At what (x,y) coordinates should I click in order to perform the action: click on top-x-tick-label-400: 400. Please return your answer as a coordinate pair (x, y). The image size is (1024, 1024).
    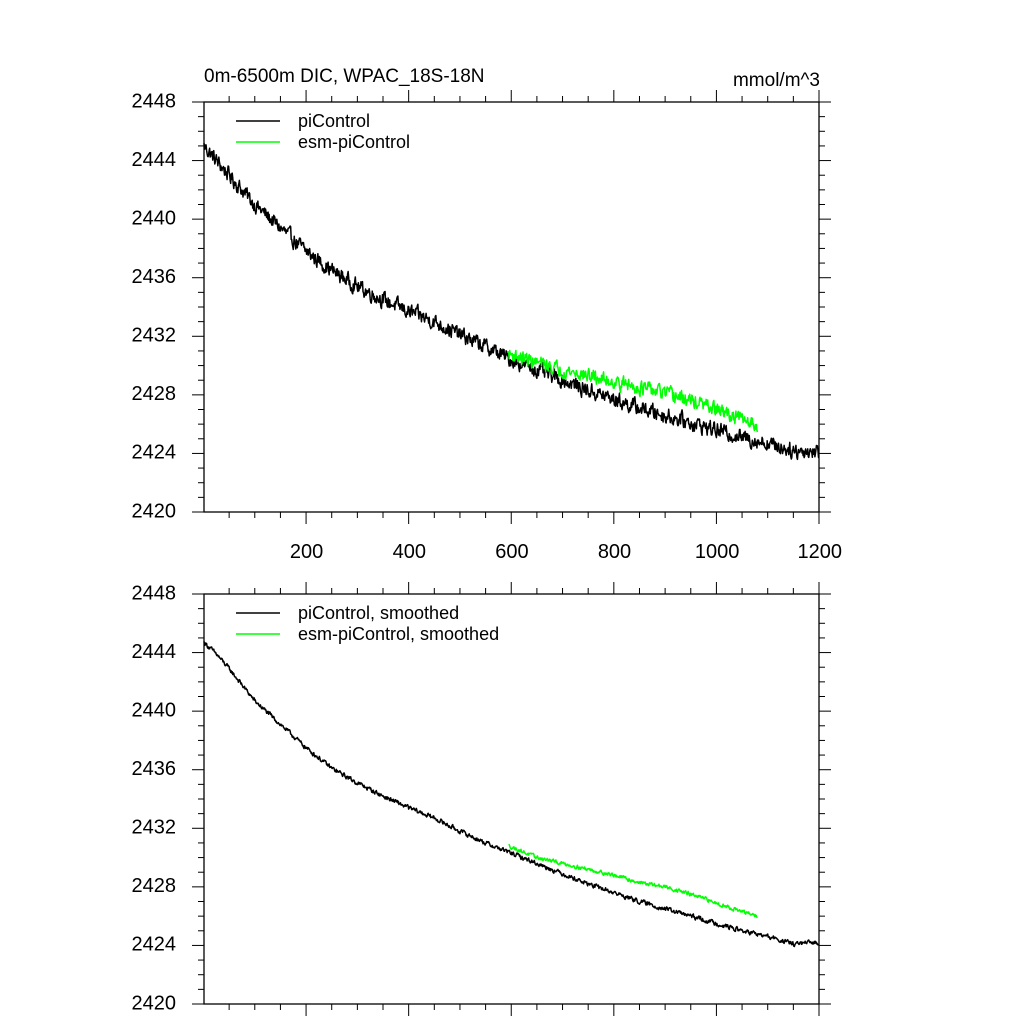
    Looking at the image, I should click on (409, 552).